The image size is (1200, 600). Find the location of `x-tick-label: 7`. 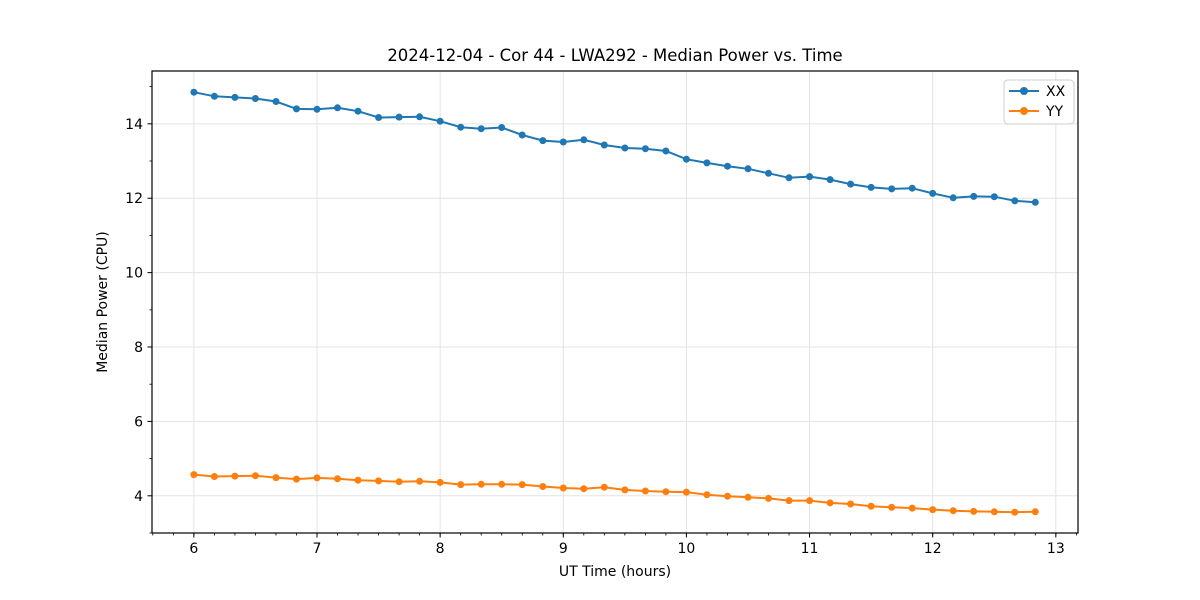

x-tick-label: 7 is located at coordinates (317, 549).